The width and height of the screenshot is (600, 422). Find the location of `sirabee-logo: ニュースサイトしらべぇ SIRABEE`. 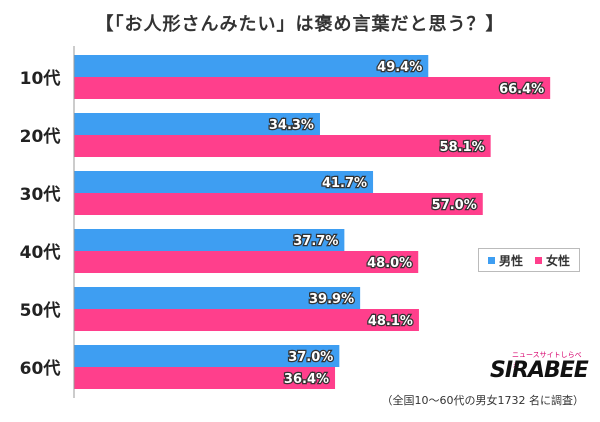

sirabee-logo: ニュースサイトしらべぇ SIRABEE is located at coordinates (537, 368).